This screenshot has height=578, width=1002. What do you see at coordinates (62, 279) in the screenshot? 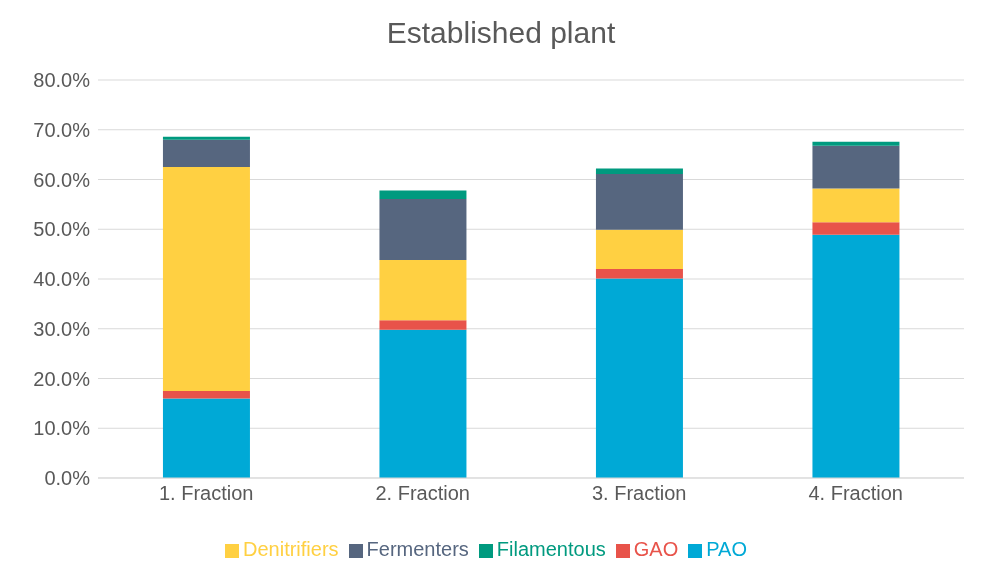
I see `y-tick-label: 40.0%` at bounding box center [62, 279].